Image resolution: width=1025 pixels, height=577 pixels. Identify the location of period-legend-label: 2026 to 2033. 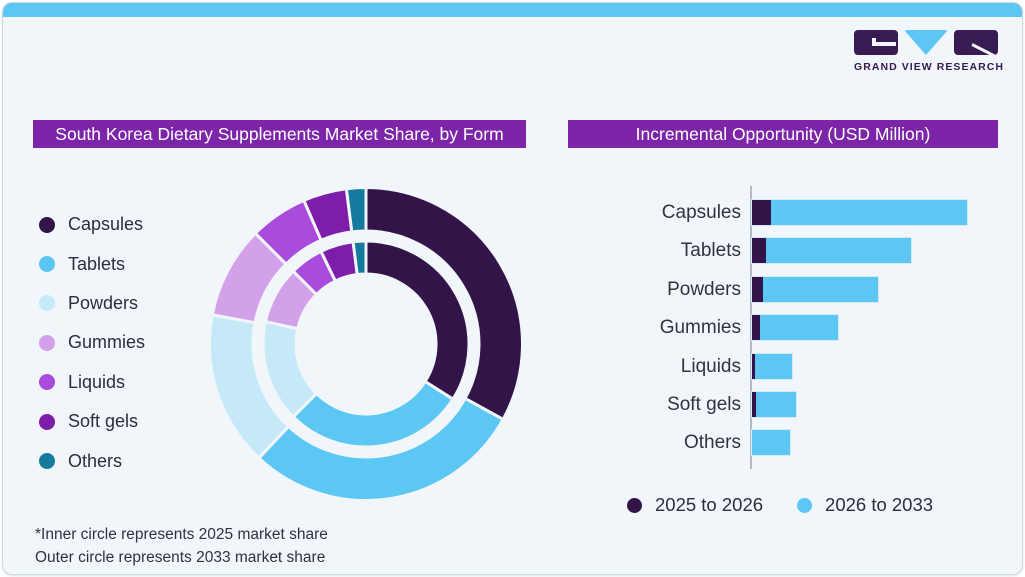
(879, 504).